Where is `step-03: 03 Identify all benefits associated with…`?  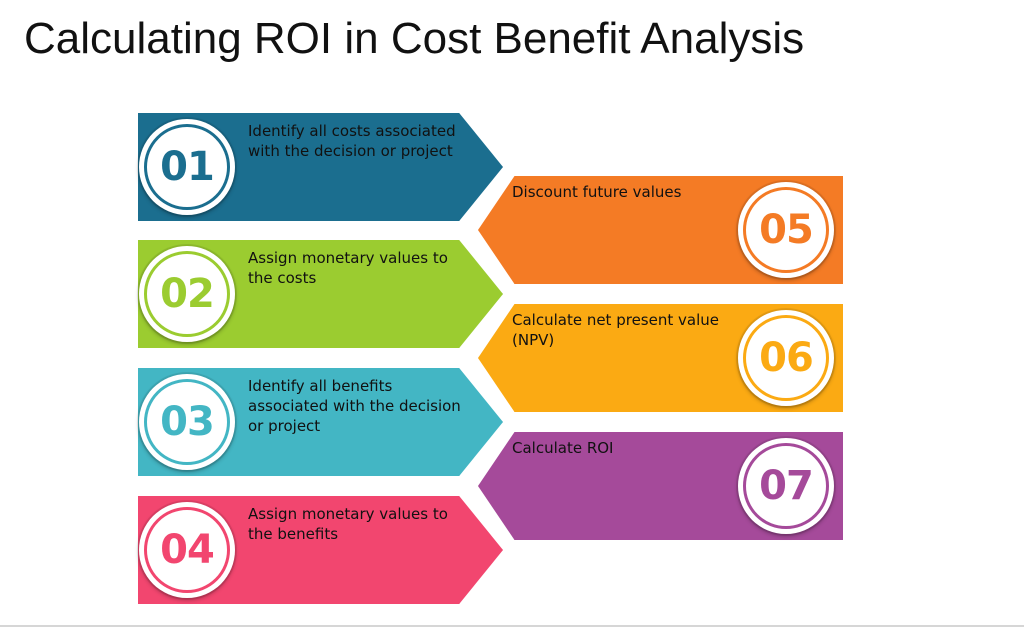 step-03: 03 Identify all benefits associated with… is located at coordinates (320, 422).